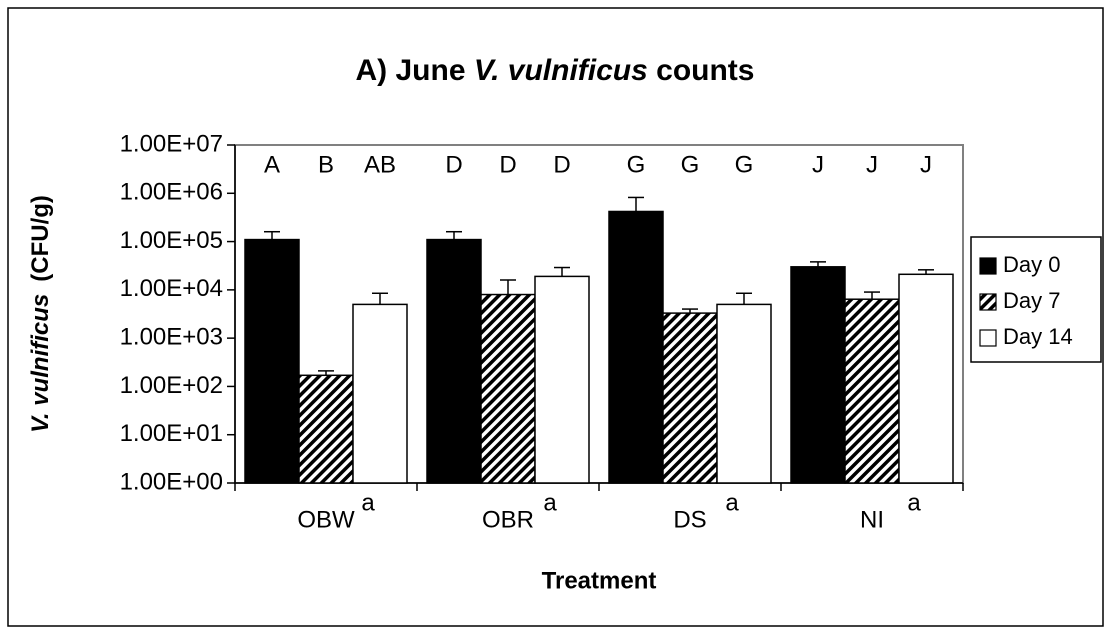 The image size is (1111, 634). I want to click on chart-title: A) June V. vulnificus counts, so click(555, 70).